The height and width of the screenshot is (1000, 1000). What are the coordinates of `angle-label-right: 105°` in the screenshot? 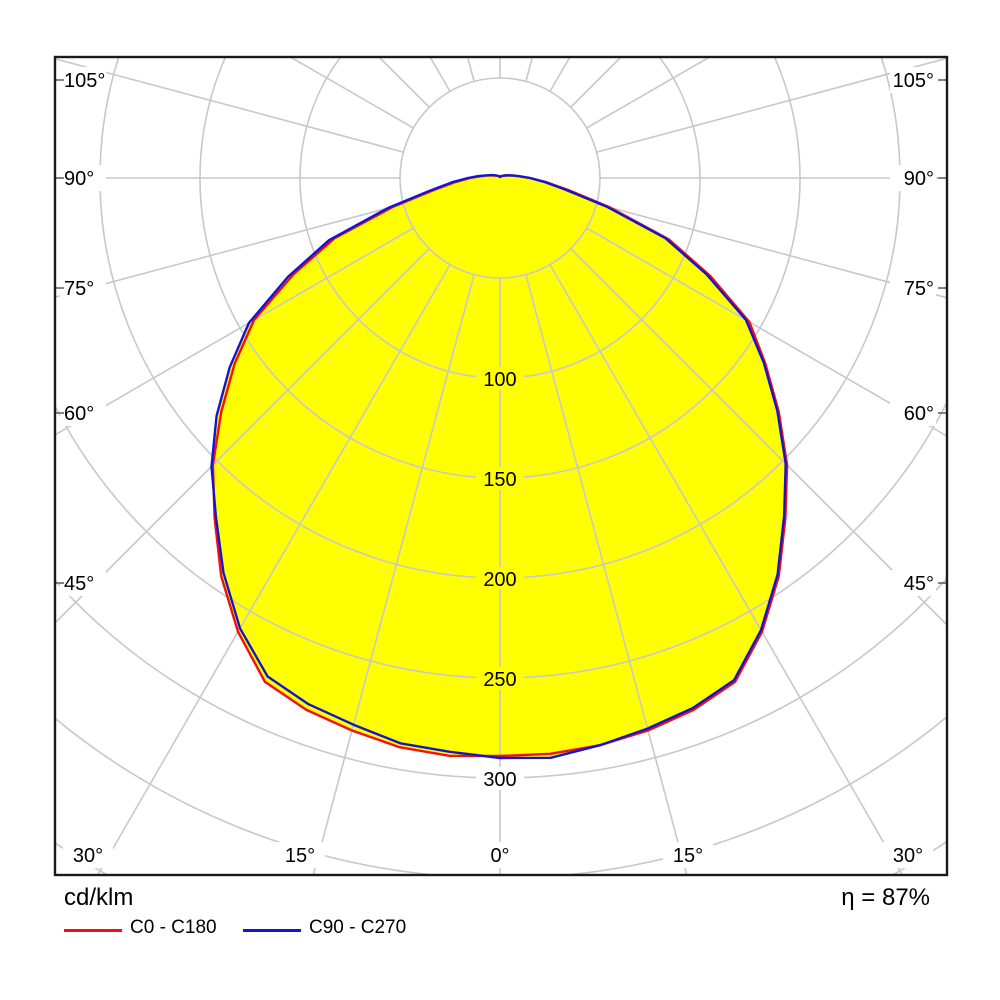 It's located at (913, 81).